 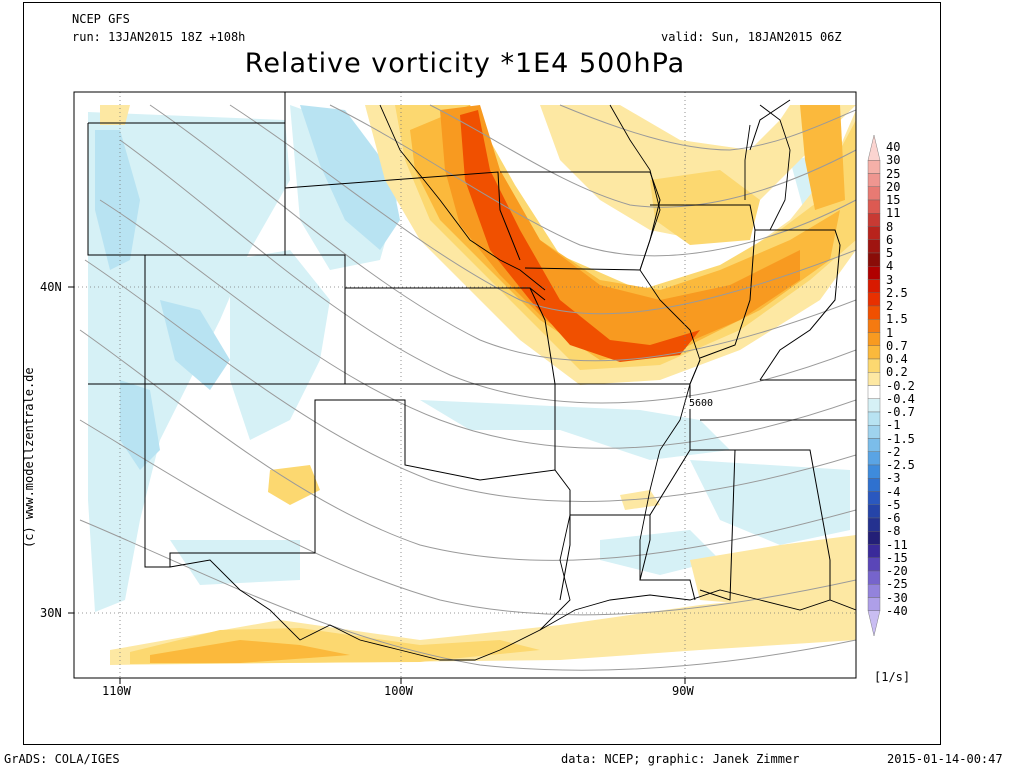 What do you see at coordinates (683, 691) in the screenshot?
I see `lon-label-90w: 90W` at bounding box center [683, 691].